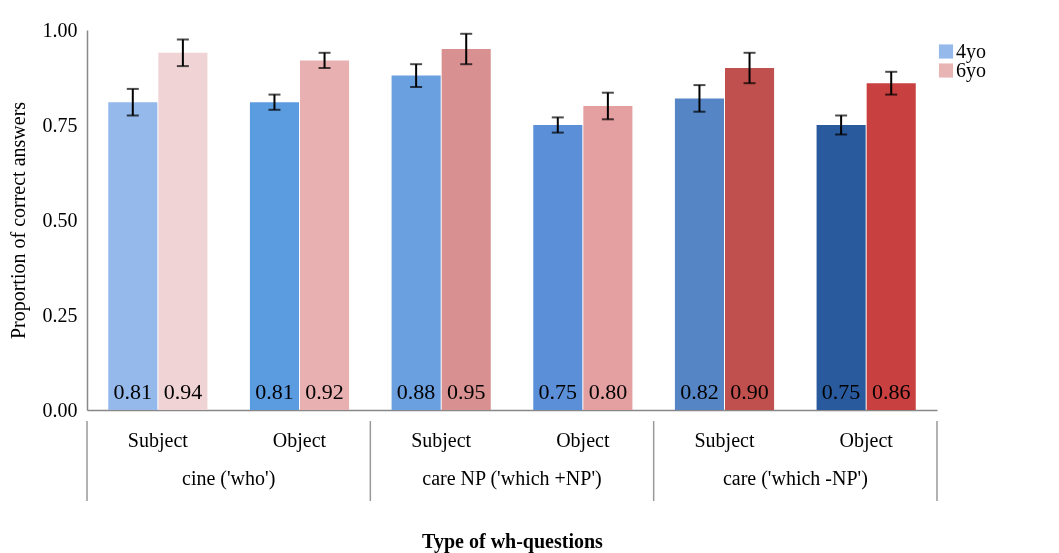  What do you see at coordinates (416, 391) in the screenshot?
I see `data-label: 0.88` at bounding box center [416, 391].